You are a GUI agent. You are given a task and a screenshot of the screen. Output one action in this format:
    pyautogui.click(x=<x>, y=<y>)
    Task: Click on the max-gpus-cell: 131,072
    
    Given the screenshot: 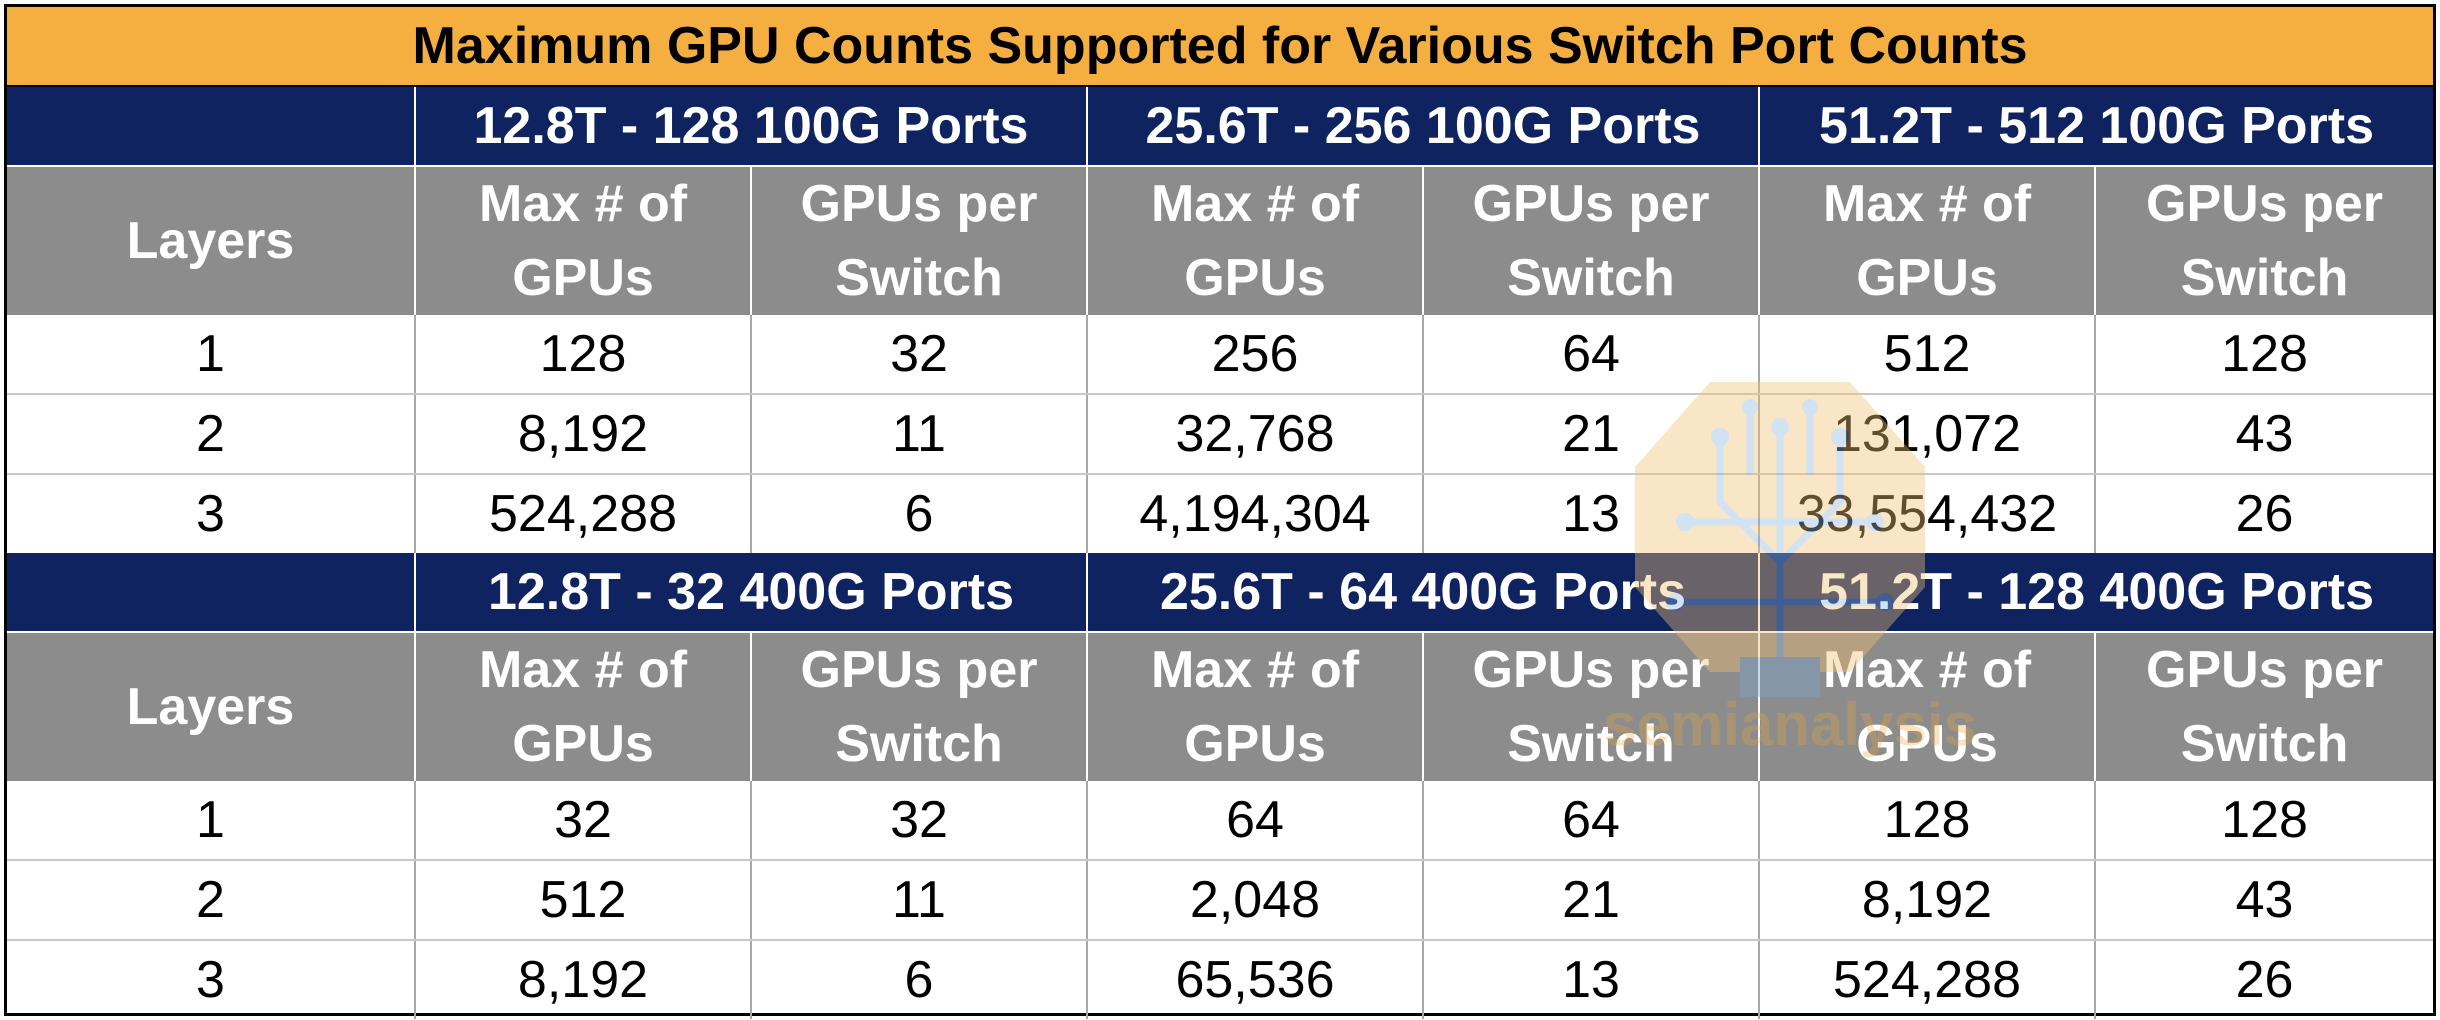 What is the action you would take?
    pyautogui.click(x=1927, y=434)
    